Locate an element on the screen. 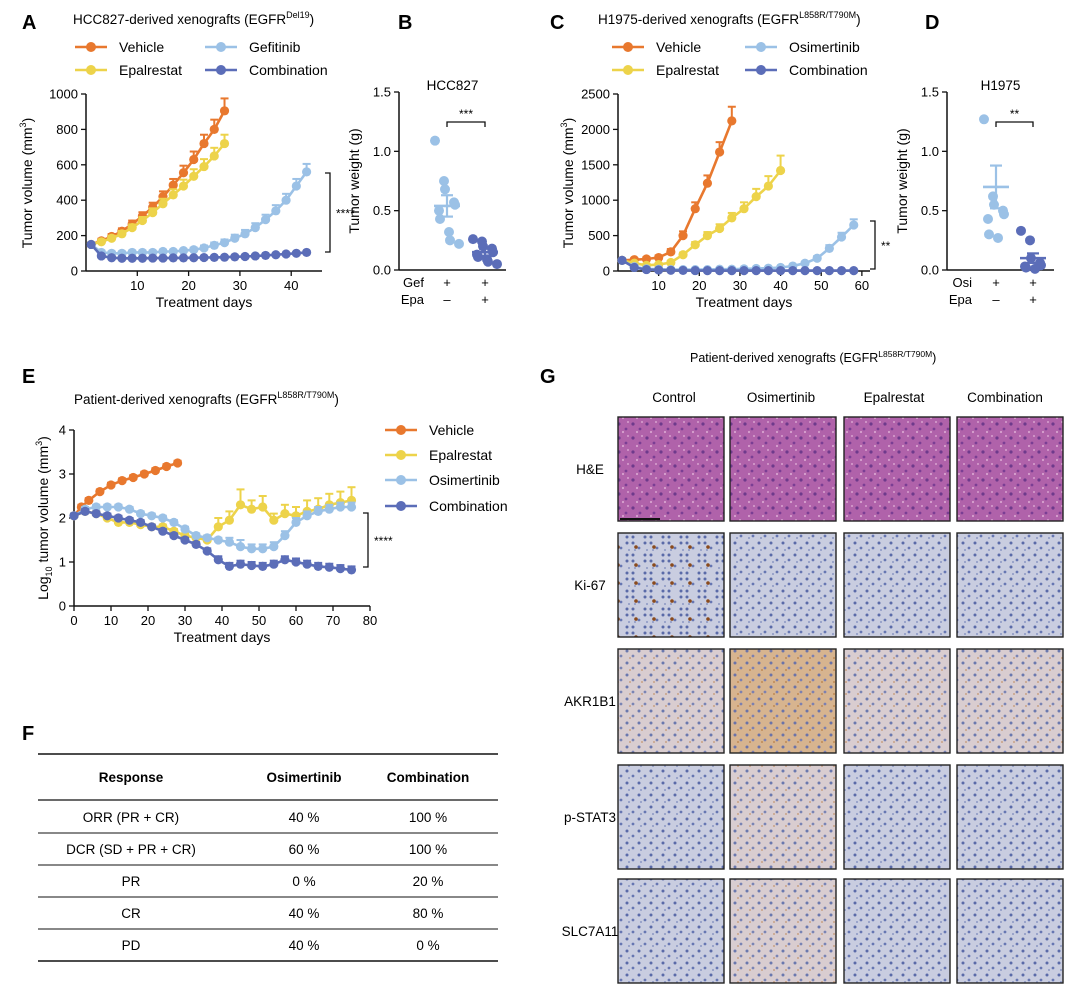 The height and width of the screenshot is (1004, 1080). y-axis-label-part: 10 is located at coordinates (49, 571).